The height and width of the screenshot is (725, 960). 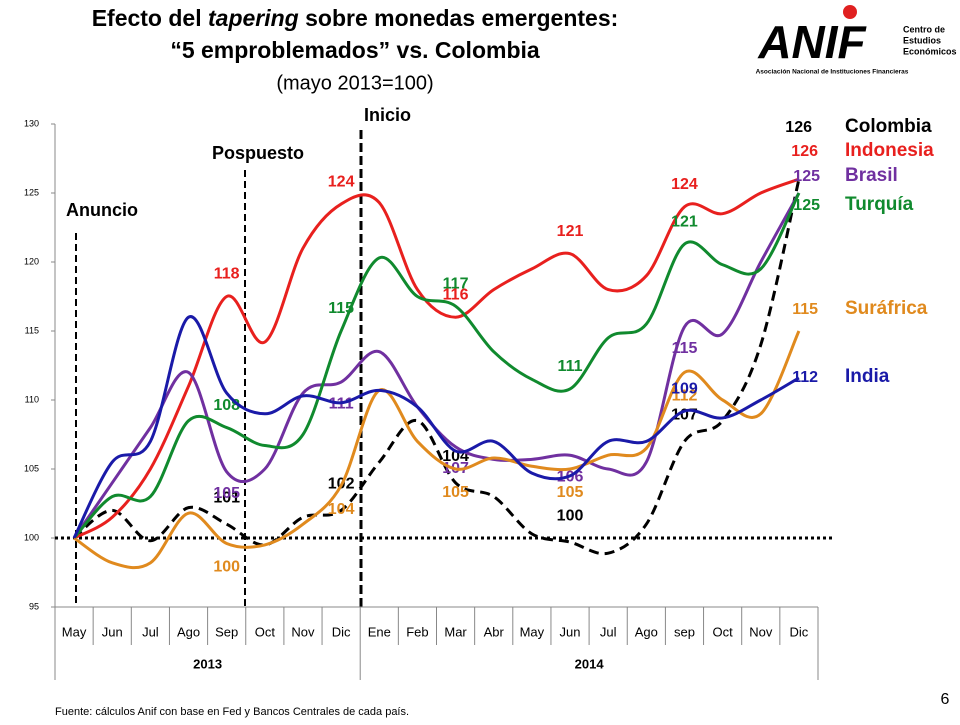 What do you see at coordinates (871, 175) in the screenshot?
I see `legend-label: Brasil` at bounding box center [871, 175].